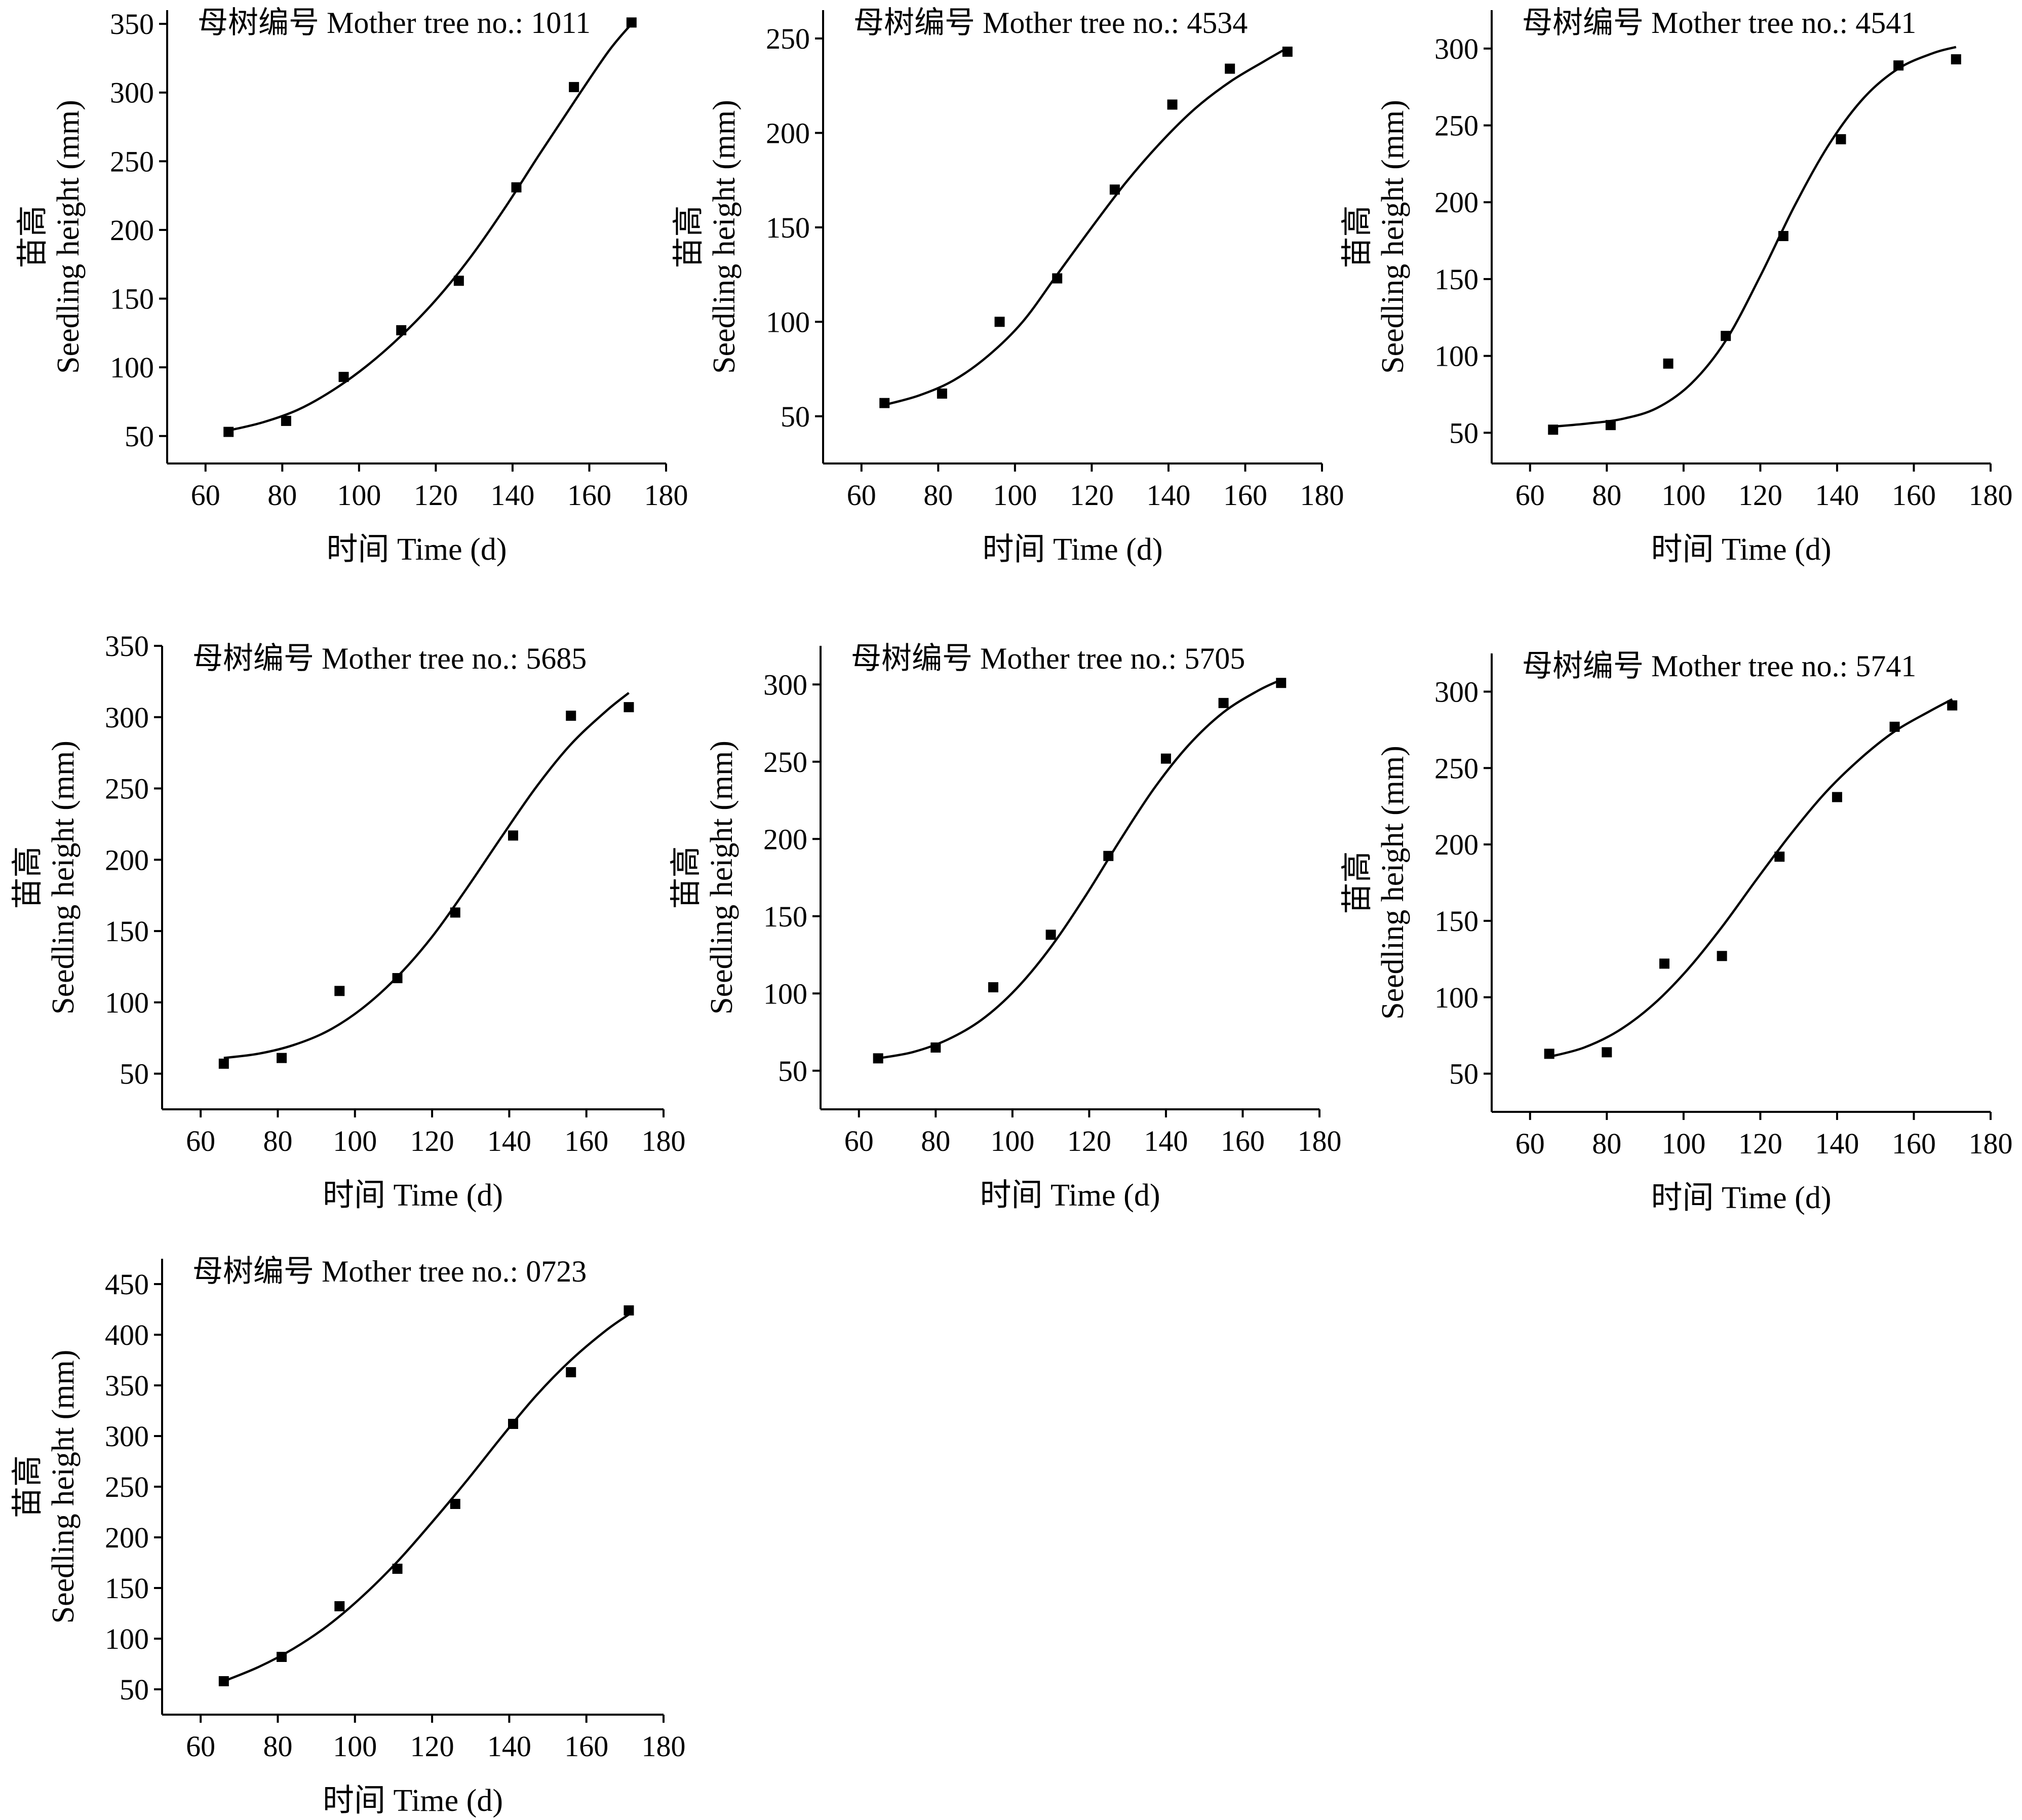 This screenshot has height=1820, width=2022. Describe the element at coordinates (127, 1335) in the screenshot. I see `y-tick-label: 400` at that location.